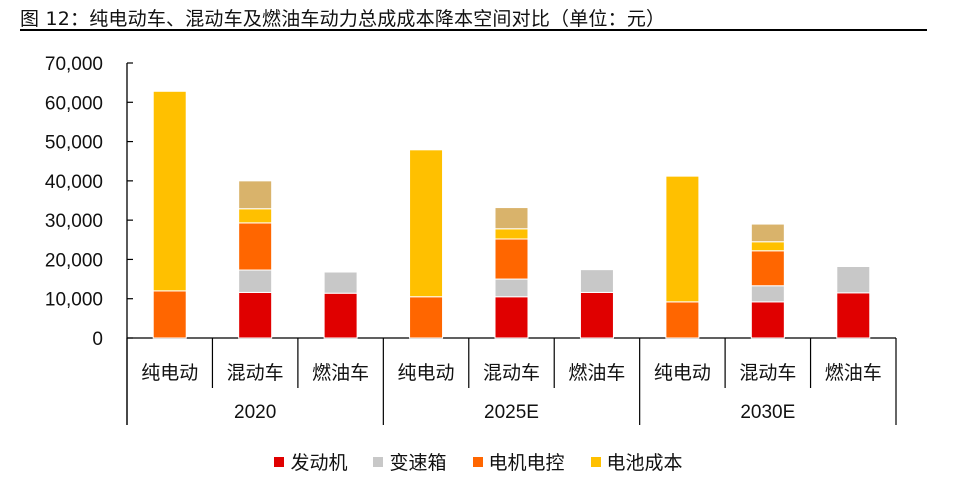 This screenshot has width=957, height=487. I want to click on chart-title: 图 12：纯电动车、混动车及燃油车动力总成成本降本空间对比（单位：元）, so click(343, 19).